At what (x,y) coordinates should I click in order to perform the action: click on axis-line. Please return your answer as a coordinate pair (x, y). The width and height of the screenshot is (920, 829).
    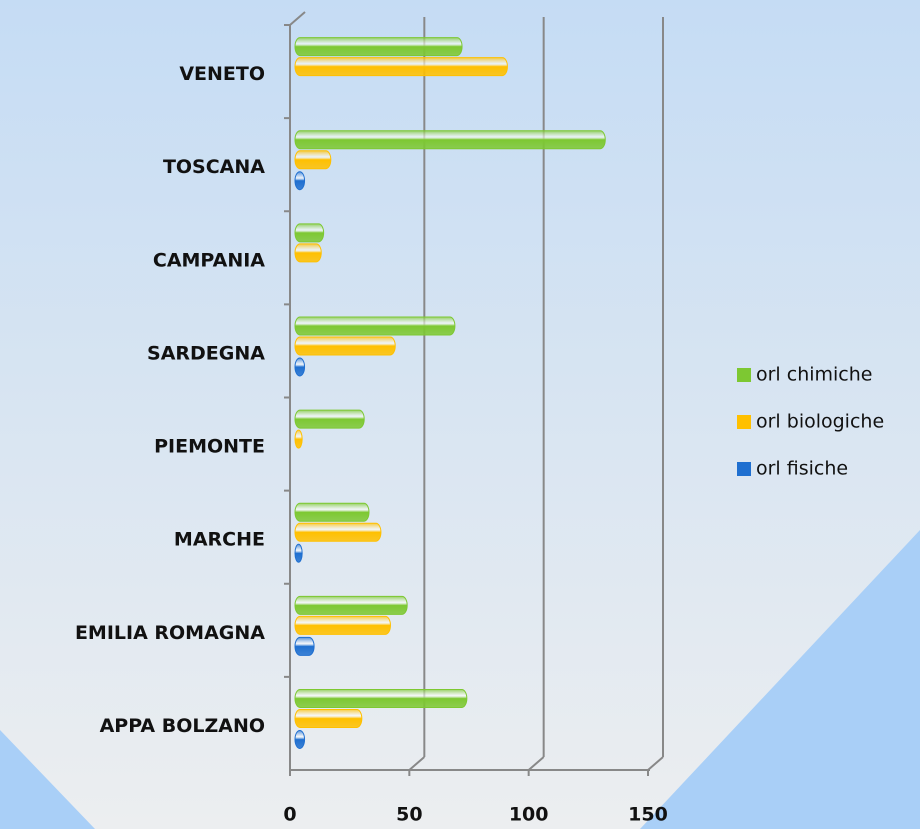
    Looking at the image, I should click on (297, 18).